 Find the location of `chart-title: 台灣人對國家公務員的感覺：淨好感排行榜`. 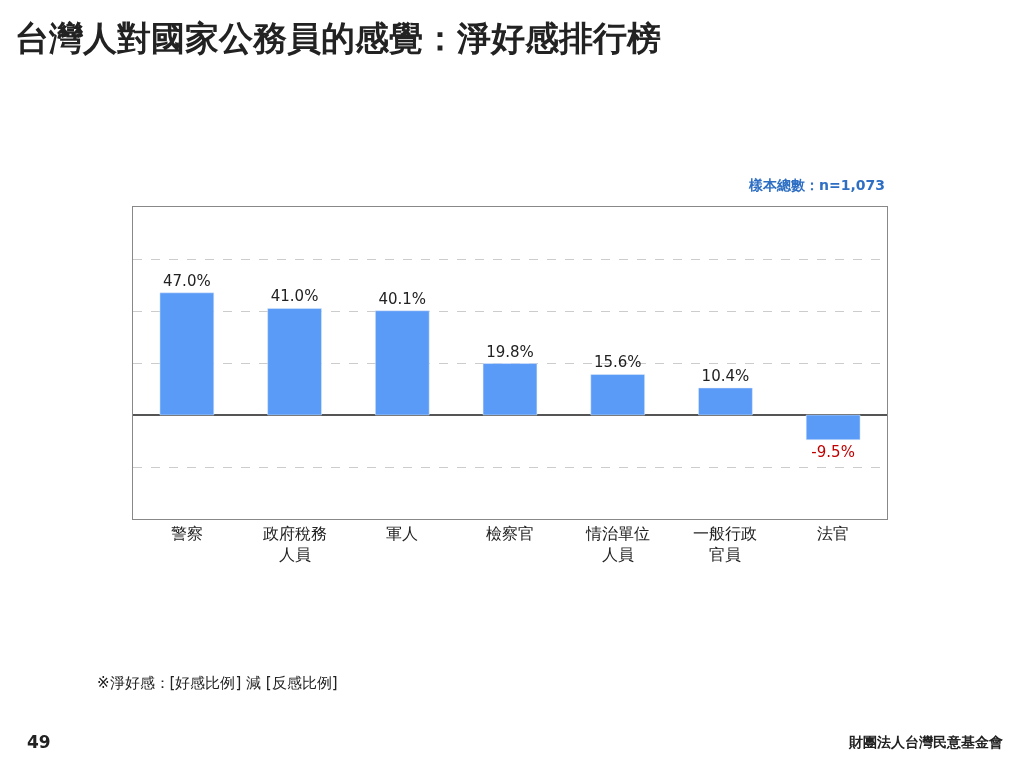

chart-title: 台灣人對國家公務員的感覺：淨好感排行榜 is located at coordinates (338, 38).